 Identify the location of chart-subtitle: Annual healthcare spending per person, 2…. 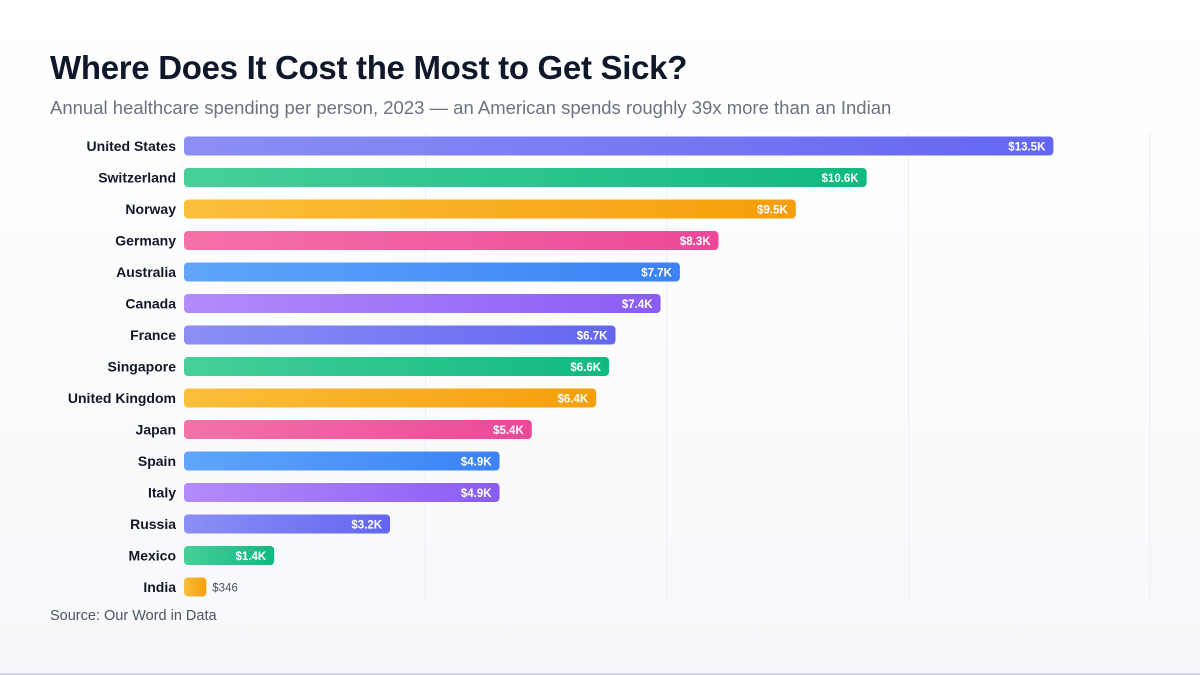
(471, 107).